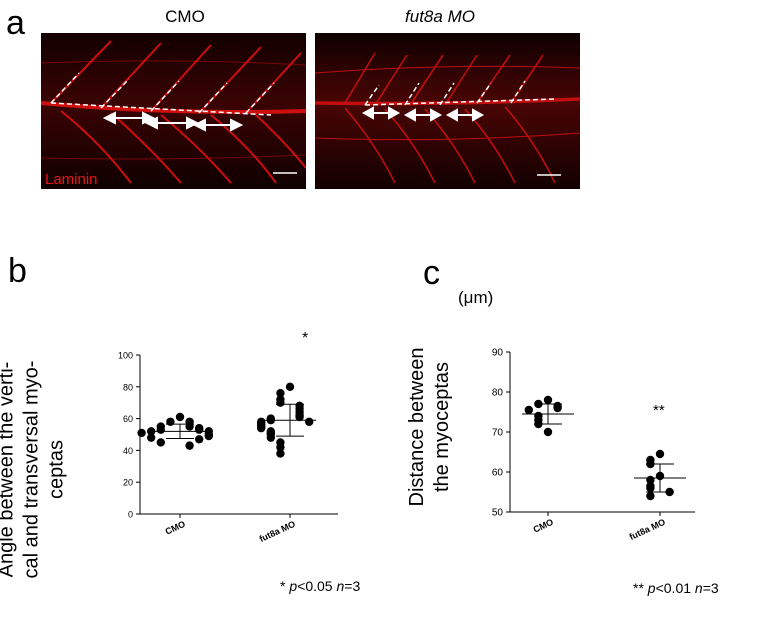 The width and height of the screenshot is (769, 630). What do you see at coordinates (498, 353) in the screenshot?
I see `y-tick-label: 90` at bounding box center [498, 353].